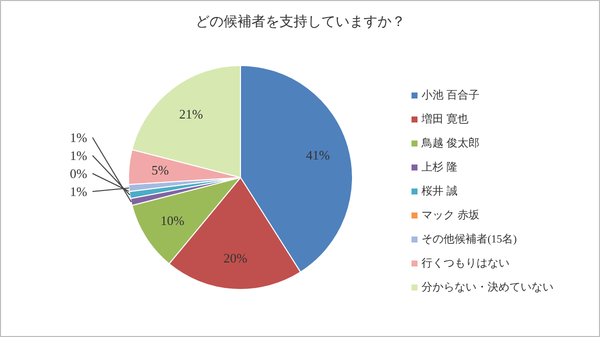 Image resolution: width=600 pixels, height=337 pixels. Describe the element at coordinates (451, 95) in the screenshot. I see `legend-label: 小池 百合子` at that location.